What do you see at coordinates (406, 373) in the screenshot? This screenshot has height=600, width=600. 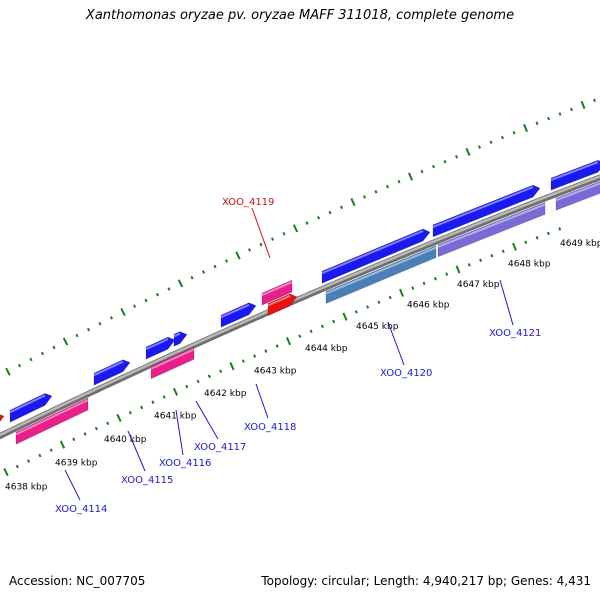 I see `gene-label: XOO_4120` at bounding box center [406, 373].